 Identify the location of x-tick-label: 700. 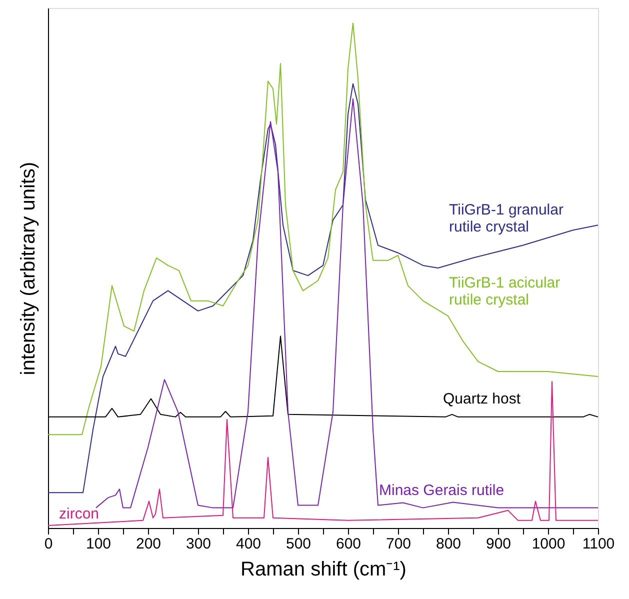
(399, 544).